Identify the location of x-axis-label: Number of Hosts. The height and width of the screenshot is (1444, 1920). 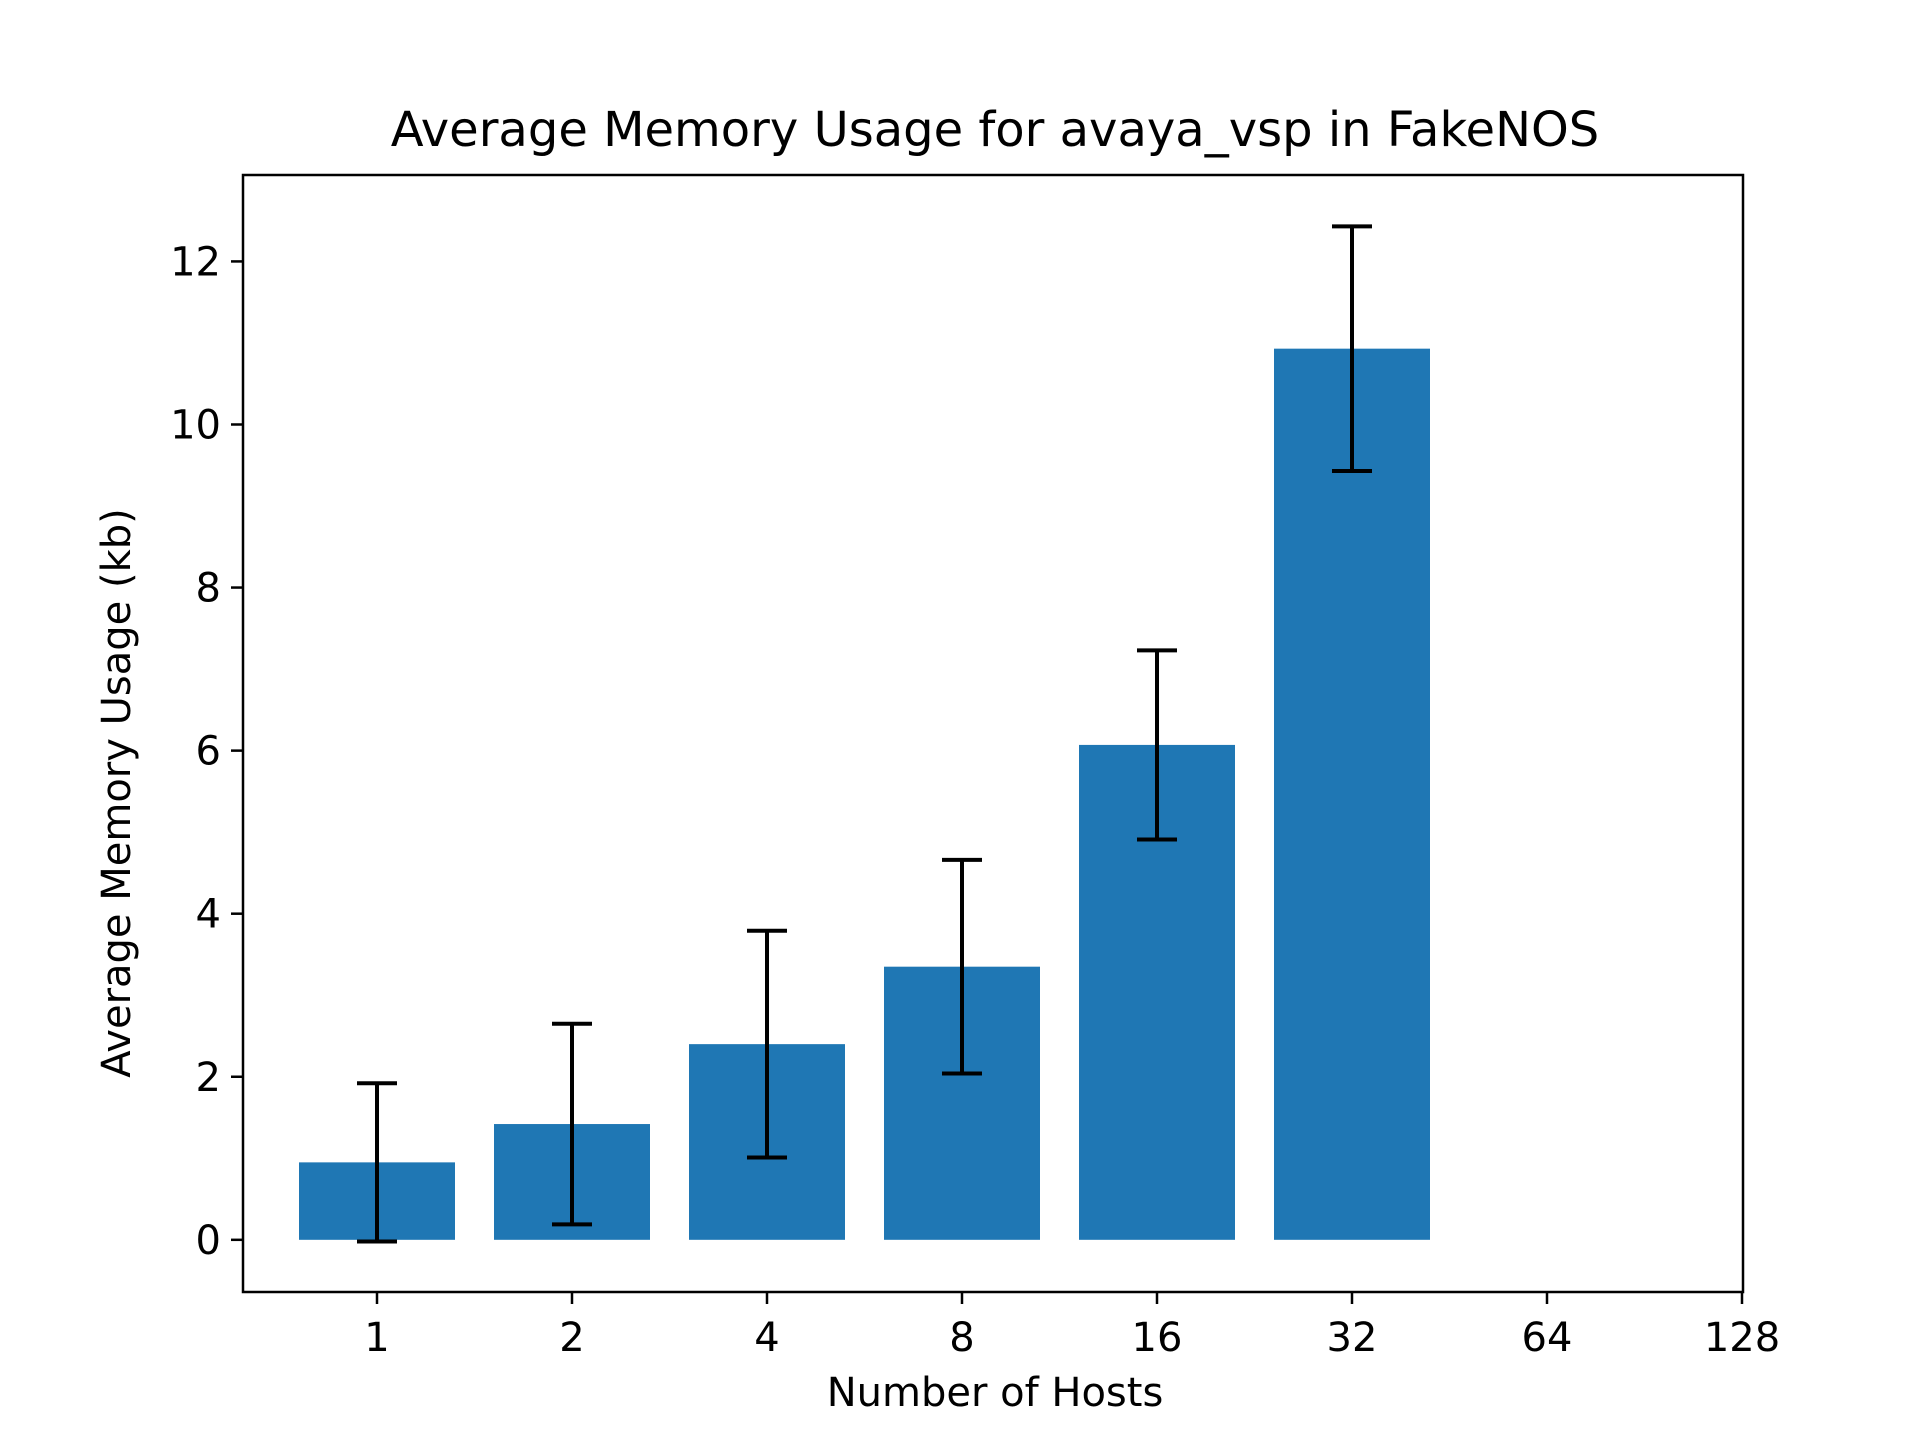
(995, 1393).